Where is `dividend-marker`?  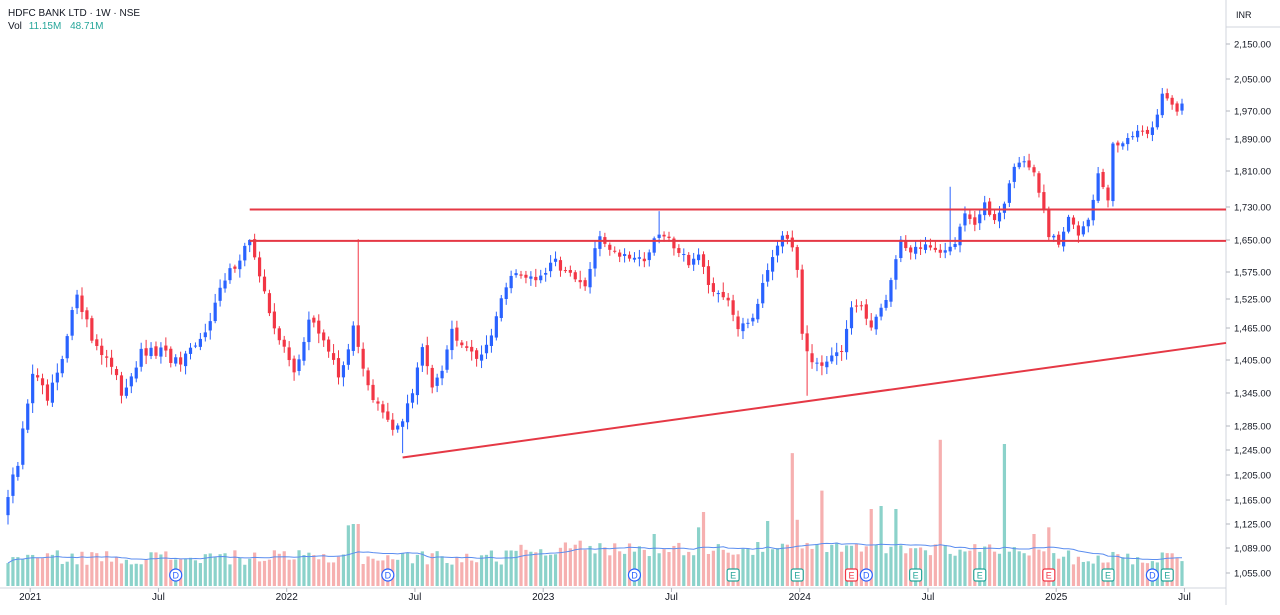
dividend-marker is located at coordinates (176, 575).